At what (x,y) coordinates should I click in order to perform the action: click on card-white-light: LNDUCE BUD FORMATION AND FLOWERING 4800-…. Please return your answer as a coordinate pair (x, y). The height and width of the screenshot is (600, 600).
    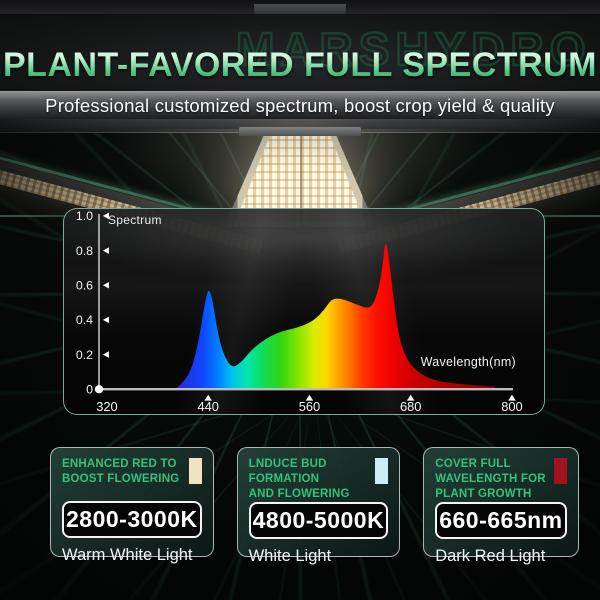
    Looking at the image, I should click on (318, 506).